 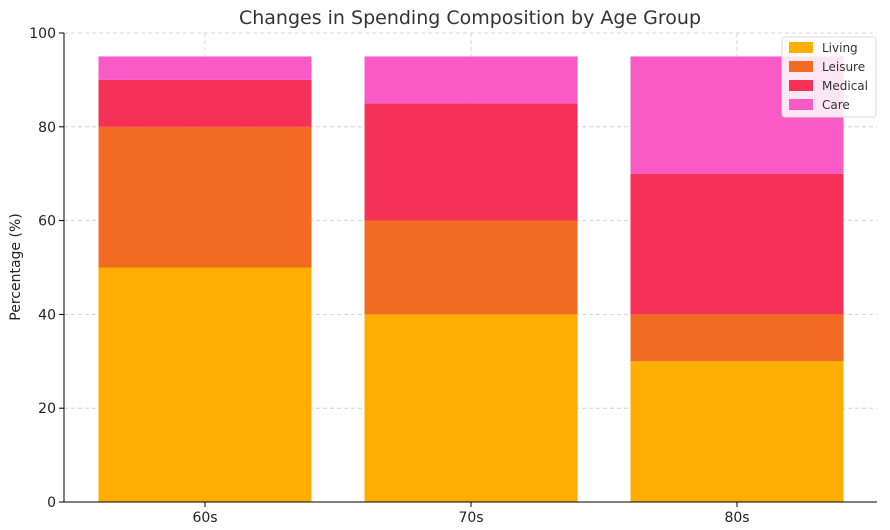 I want to click on y-tick-label: 0, so click(x=51, y=503).